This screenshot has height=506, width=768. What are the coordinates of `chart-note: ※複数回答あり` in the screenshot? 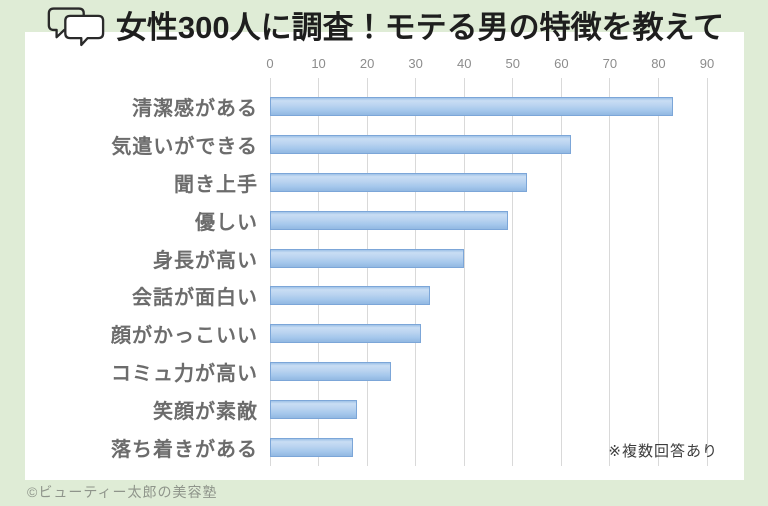 It's located at (663, 451).